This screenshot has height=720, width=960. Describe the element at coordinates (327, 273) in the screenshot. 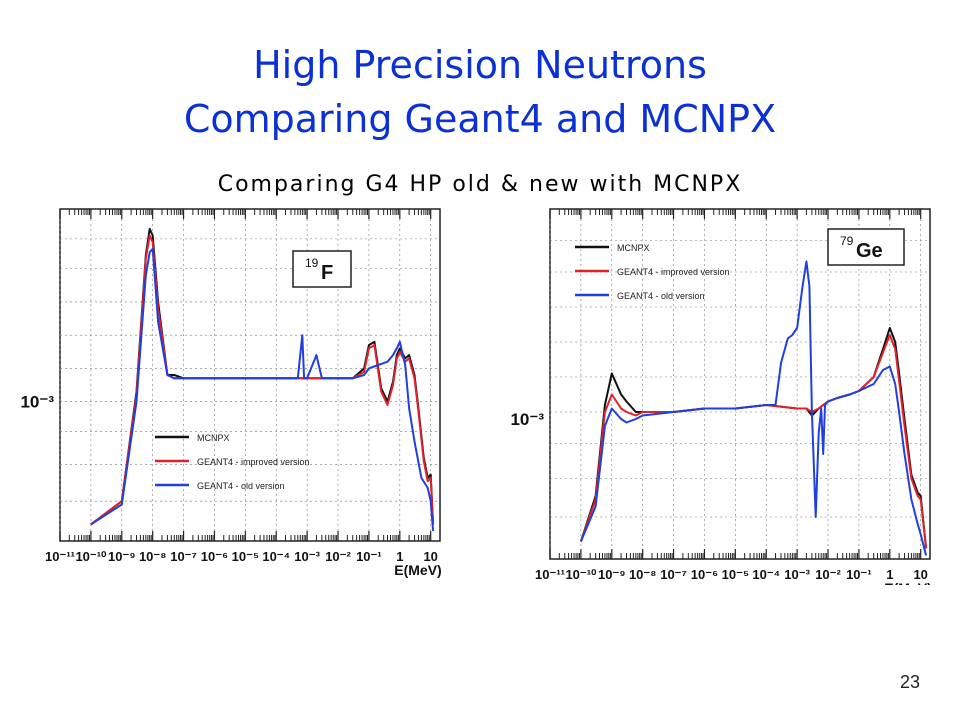

I see `element-symbol: F` at that location.